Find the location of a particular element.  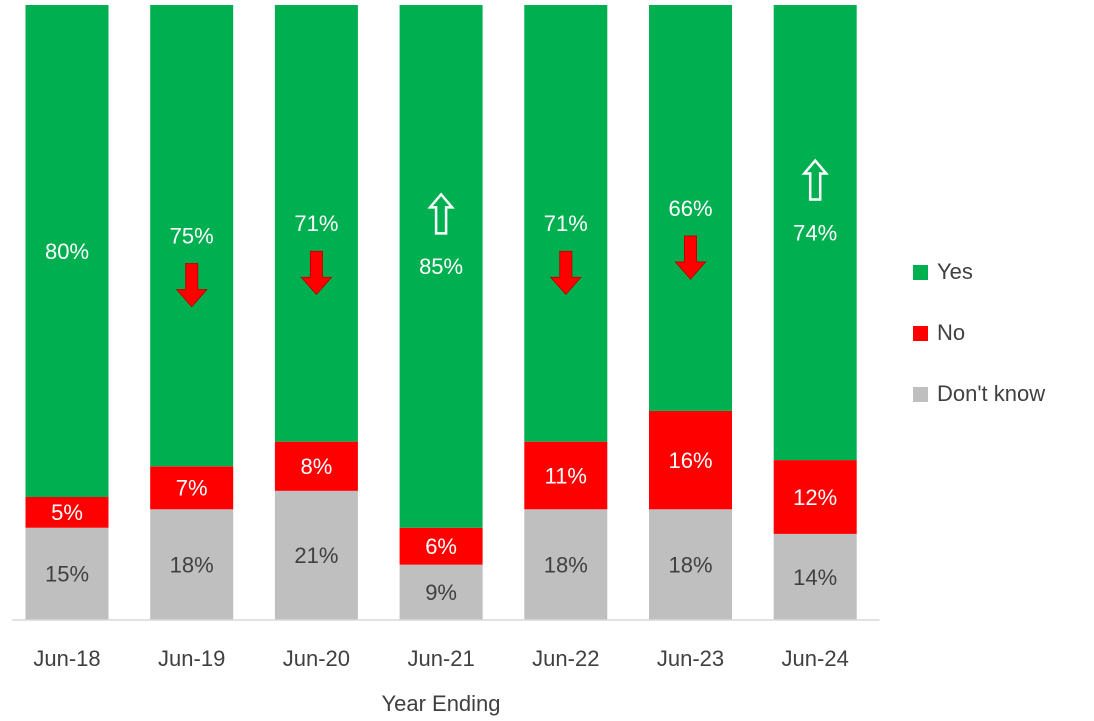

data-label: 12% is located at coordinates (815, 497).